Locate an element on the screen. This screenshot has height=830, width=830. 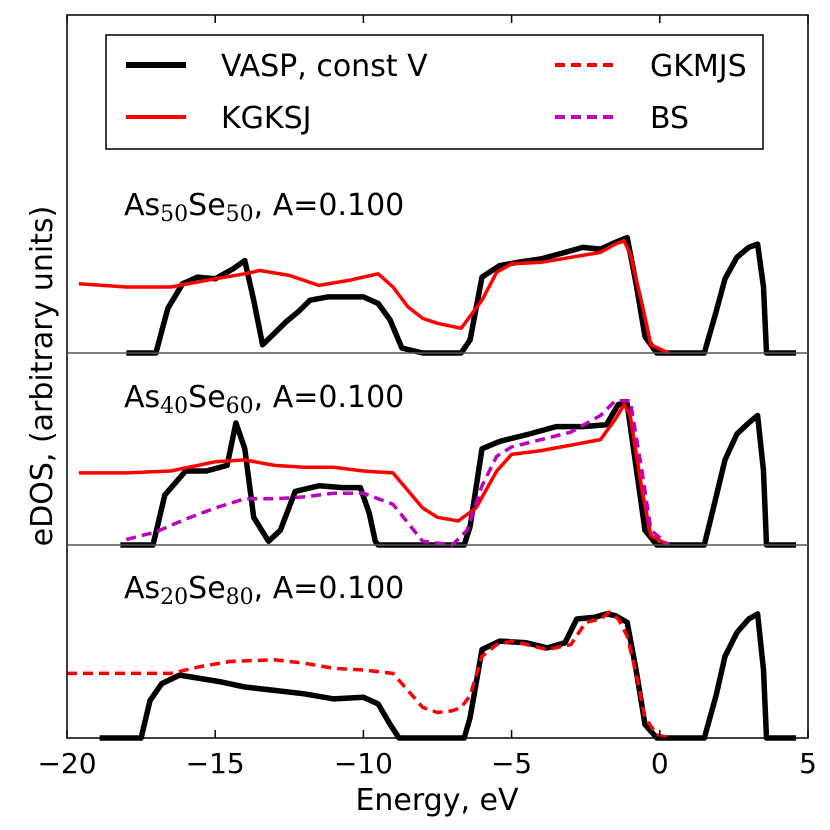
legend-label-kgksj: KGKSJ is located at coordinates (266, 118).